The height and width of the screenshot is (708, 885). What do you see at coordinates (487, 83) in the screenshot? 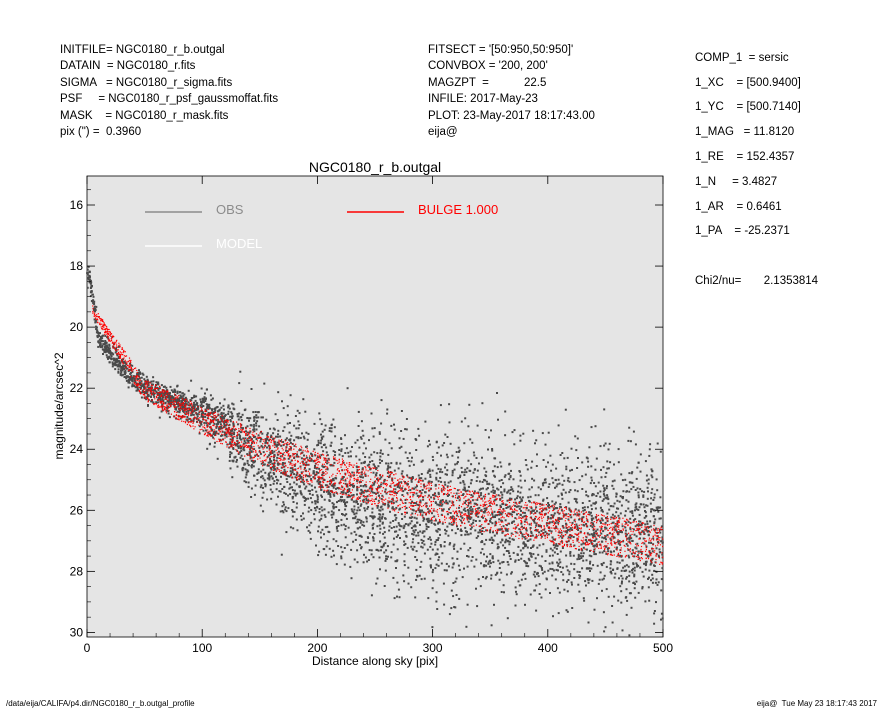
I see `header-magzpt: MAGZPT = 22.5` at bounding box center [487, 83].